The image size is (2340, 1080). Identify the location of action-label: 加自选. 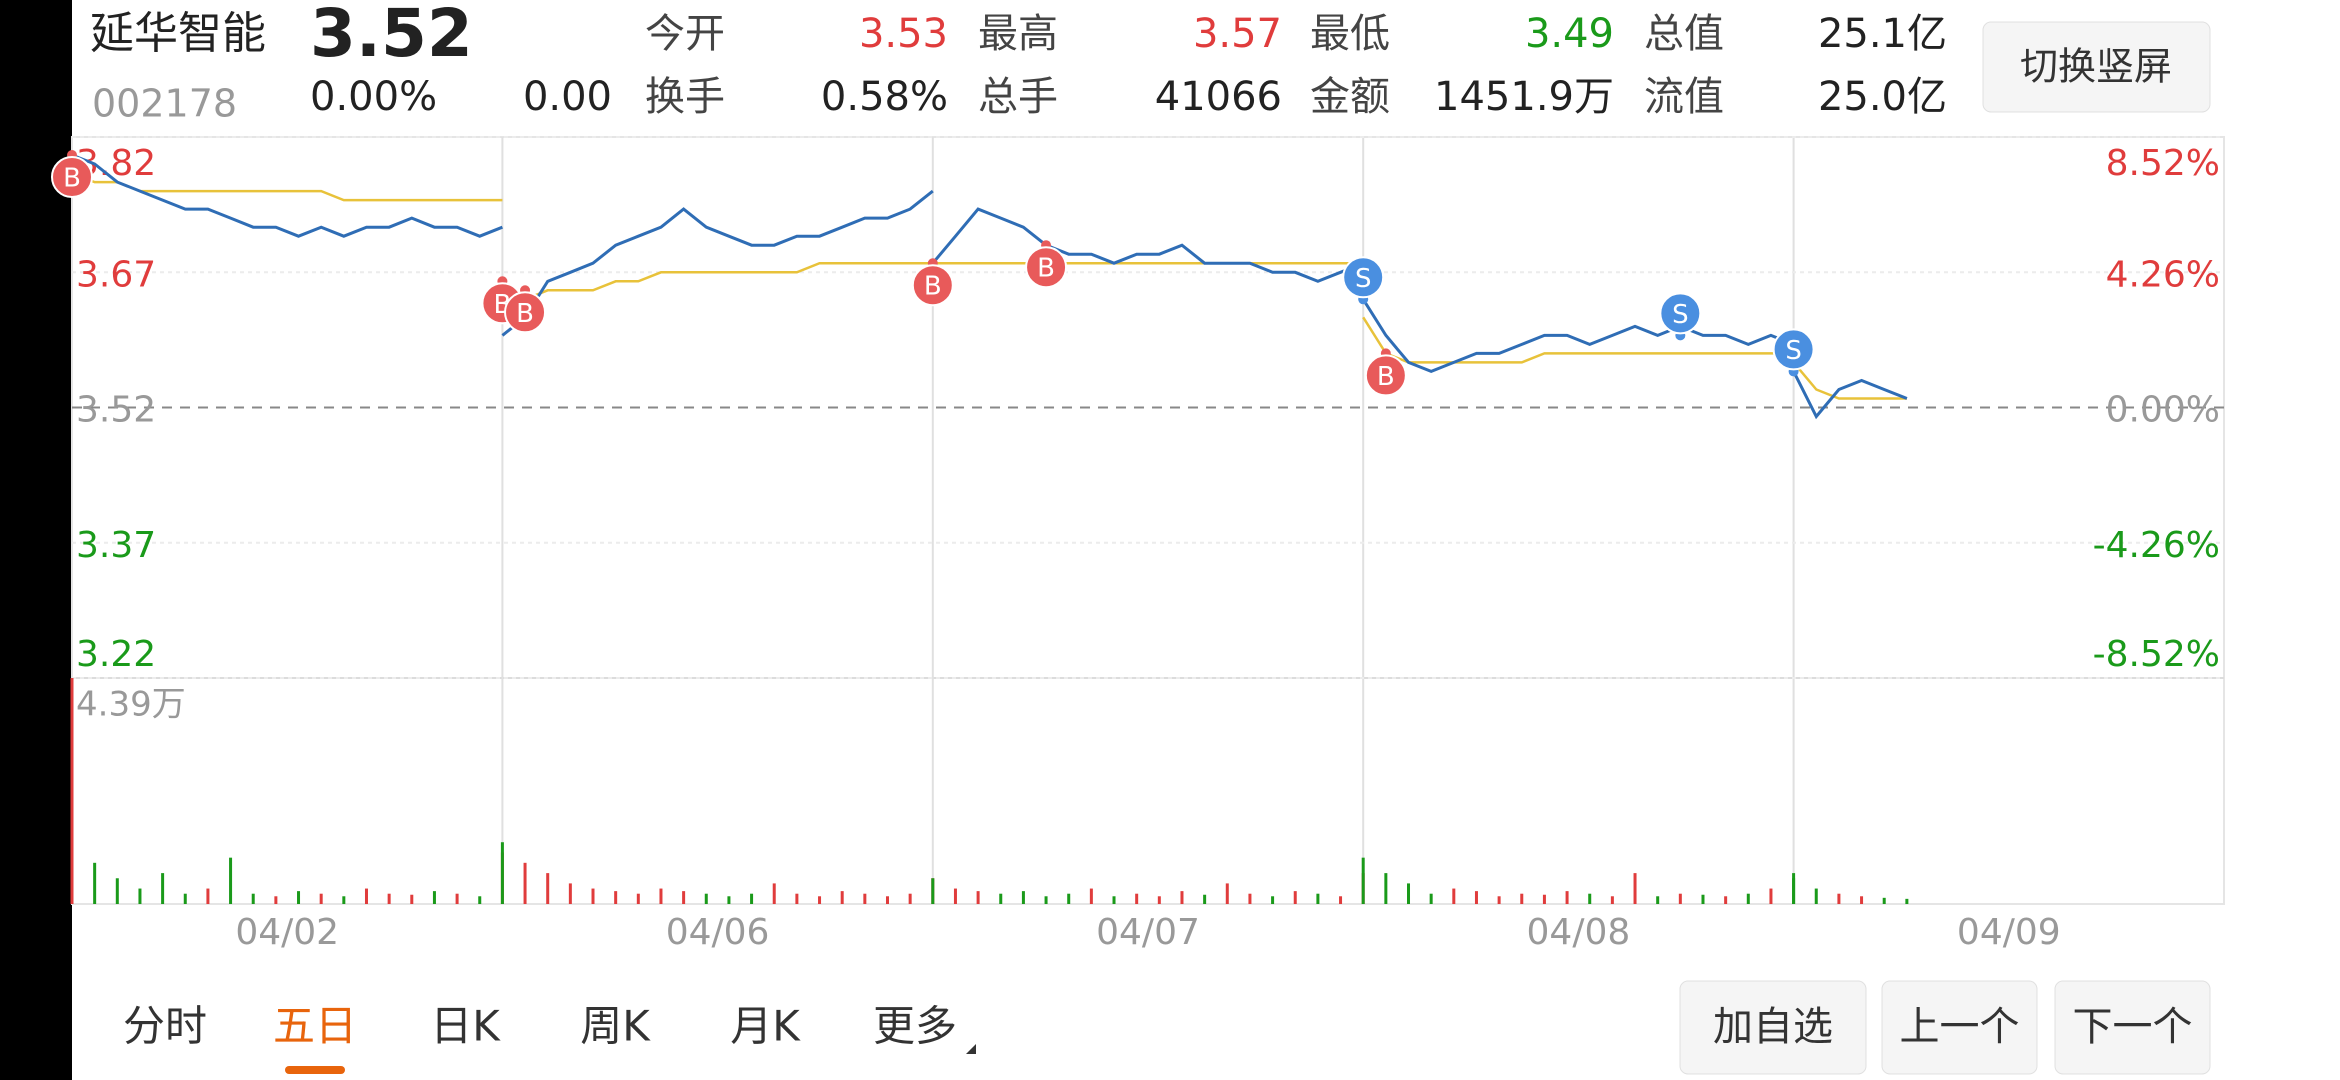
(1773, 1027).